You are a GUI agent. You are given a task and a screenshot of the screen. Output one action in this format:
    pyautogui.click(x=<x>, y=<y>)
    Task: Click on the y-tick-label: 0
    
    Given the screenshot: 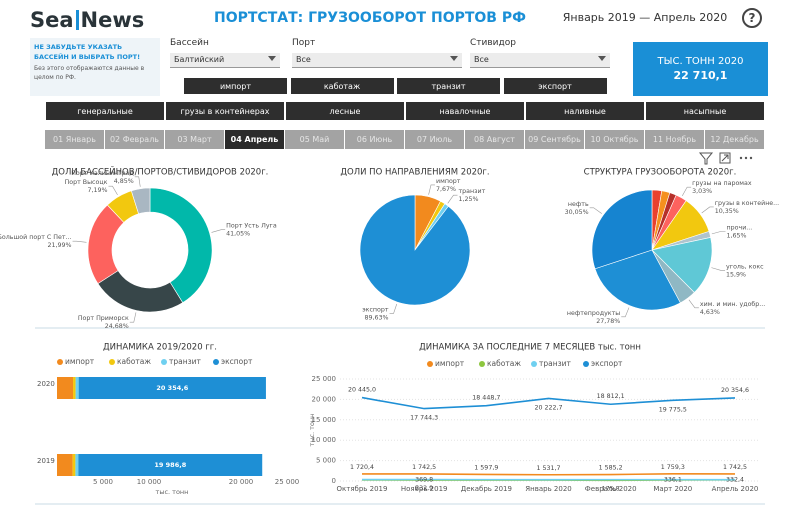 What is the action you would take?
    pyautogui.click(x=334, y=481)
    